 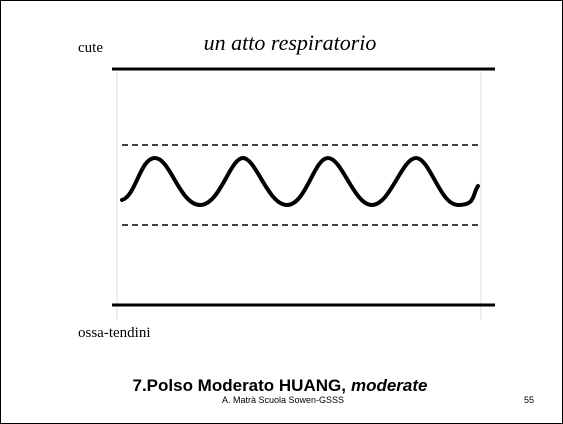 What do you see at coordinates (529, 400) in the screenshot?
I see `page-number: 55` at bounding box center [529, 400].